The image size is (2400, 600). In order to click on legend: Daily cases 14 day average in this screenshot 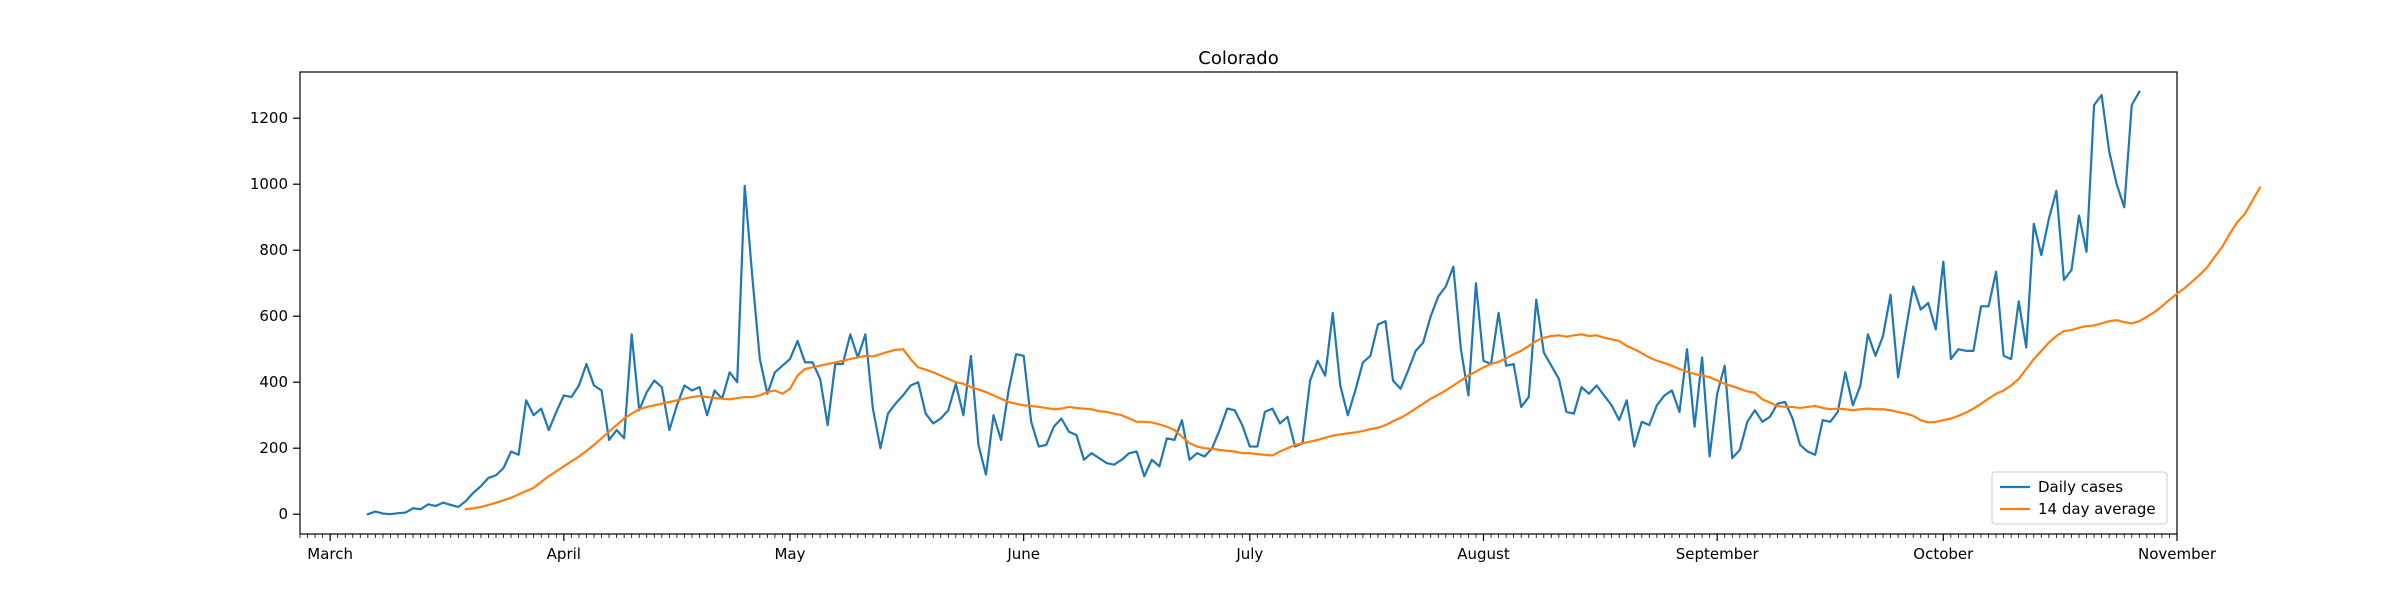, I will do `click(2079, 498)`.